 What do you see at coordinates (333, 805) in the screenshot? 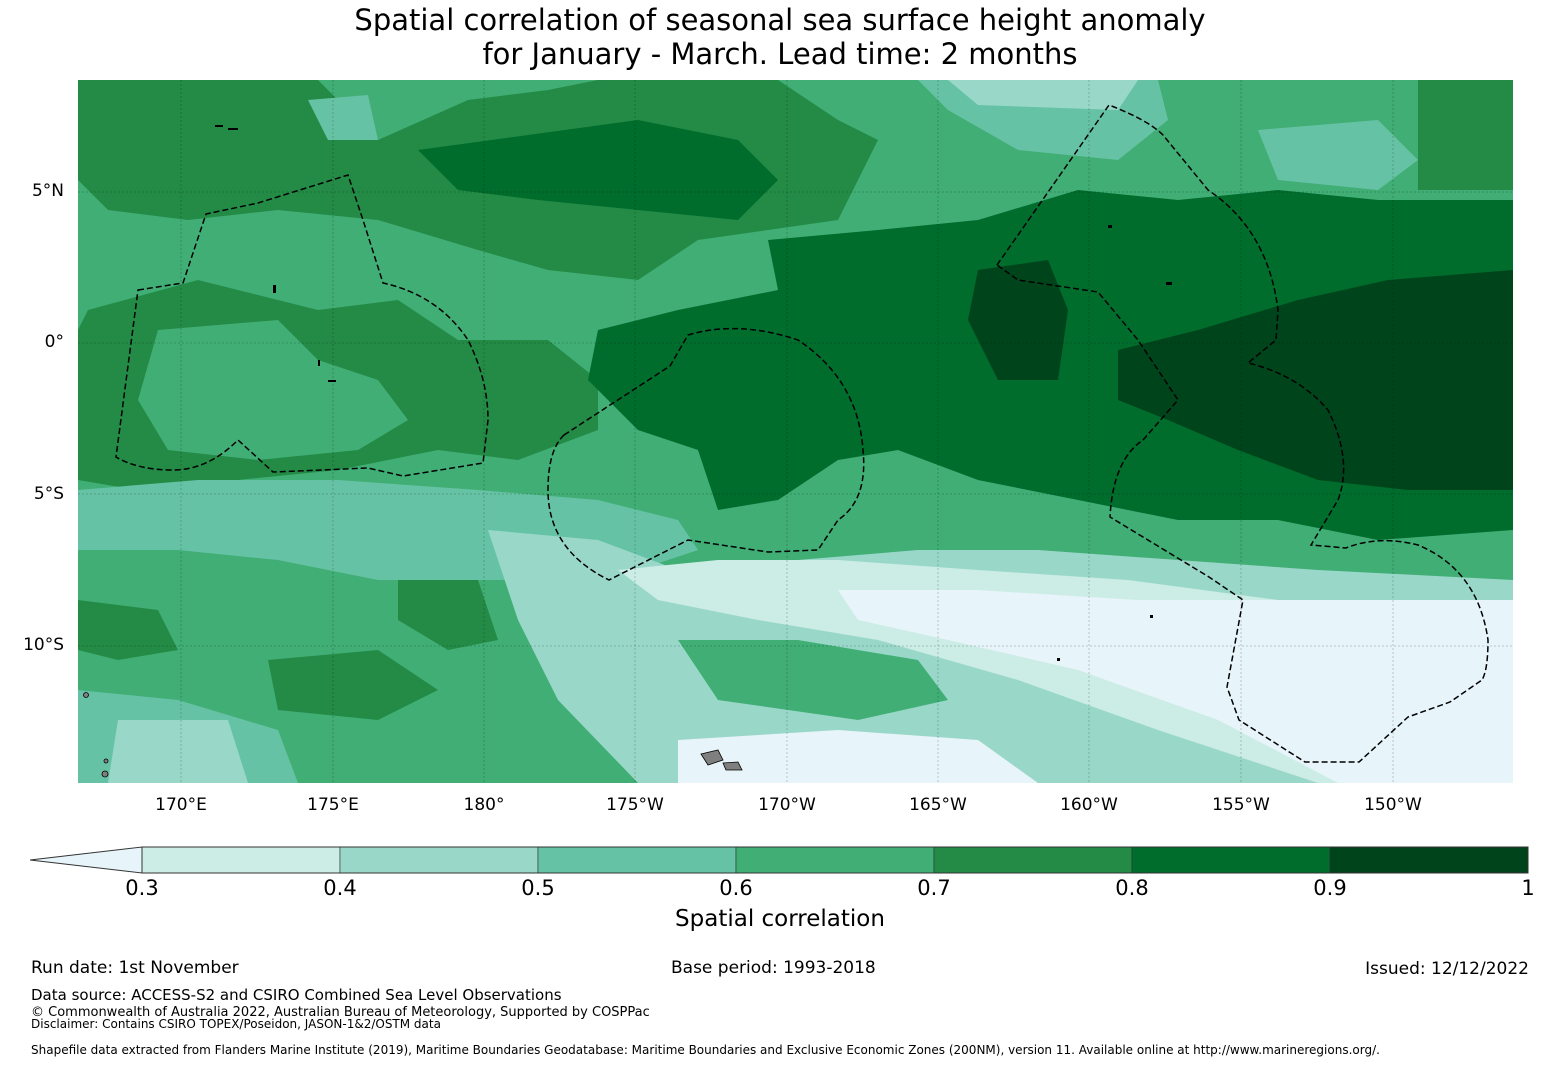
I see `lon-label-175e: 175°E` at bounding box center [333, 805].